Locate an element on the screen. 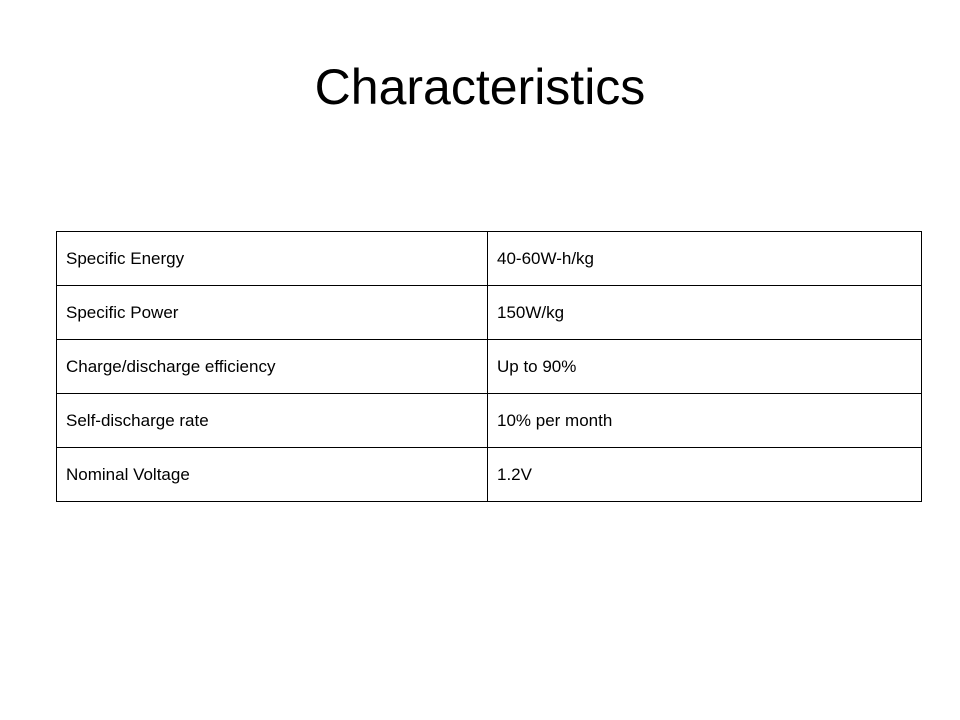  table-row: Specific Power 150W/kg is located at coordinates (489, 312).